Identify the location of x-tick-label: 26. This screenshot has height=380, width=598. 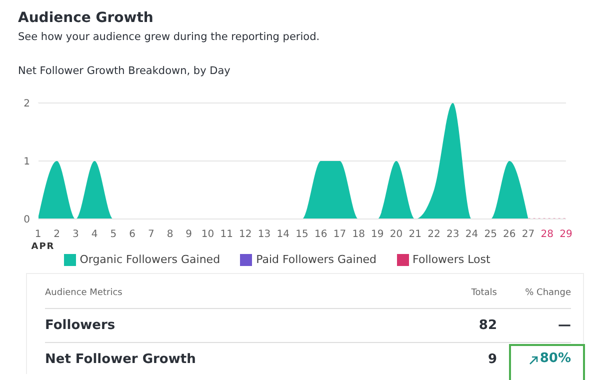
(509, 234).